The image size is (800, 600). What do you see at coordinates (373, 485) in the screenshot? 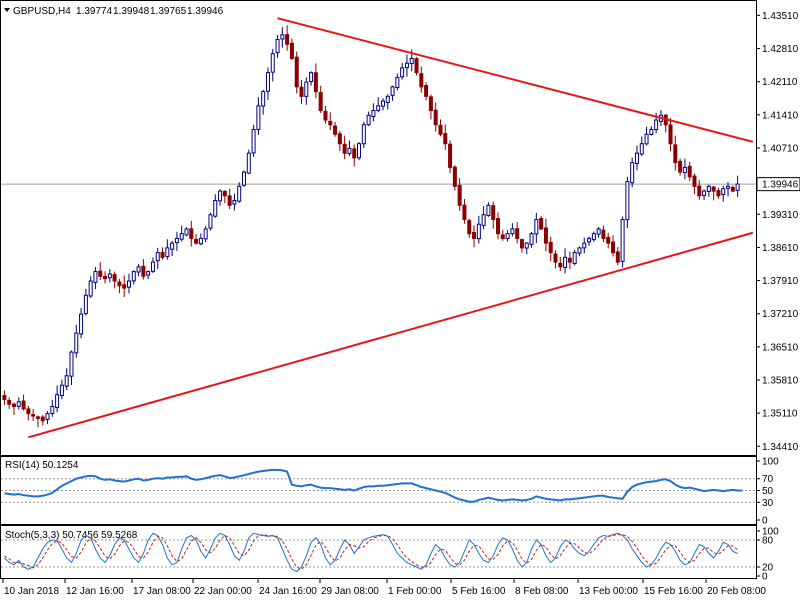
I see `rsi-line` at bounding box center [373, 485].